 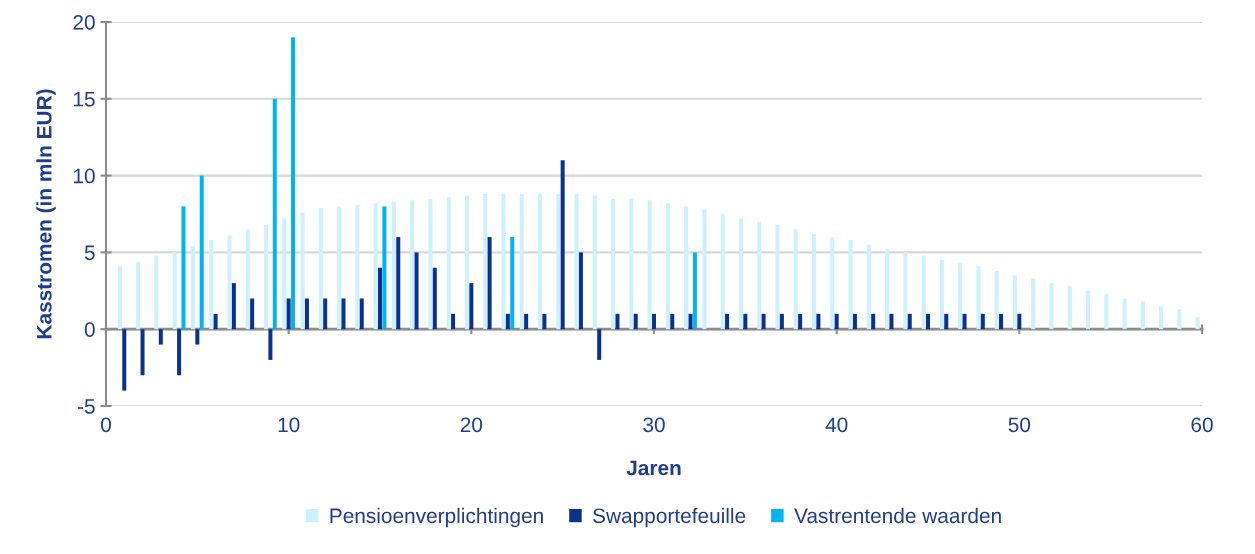 What do you see at coordinates (86, 406) in the screenshot?
I see `y-tick-label: -5` at bounding box center [86, 406].